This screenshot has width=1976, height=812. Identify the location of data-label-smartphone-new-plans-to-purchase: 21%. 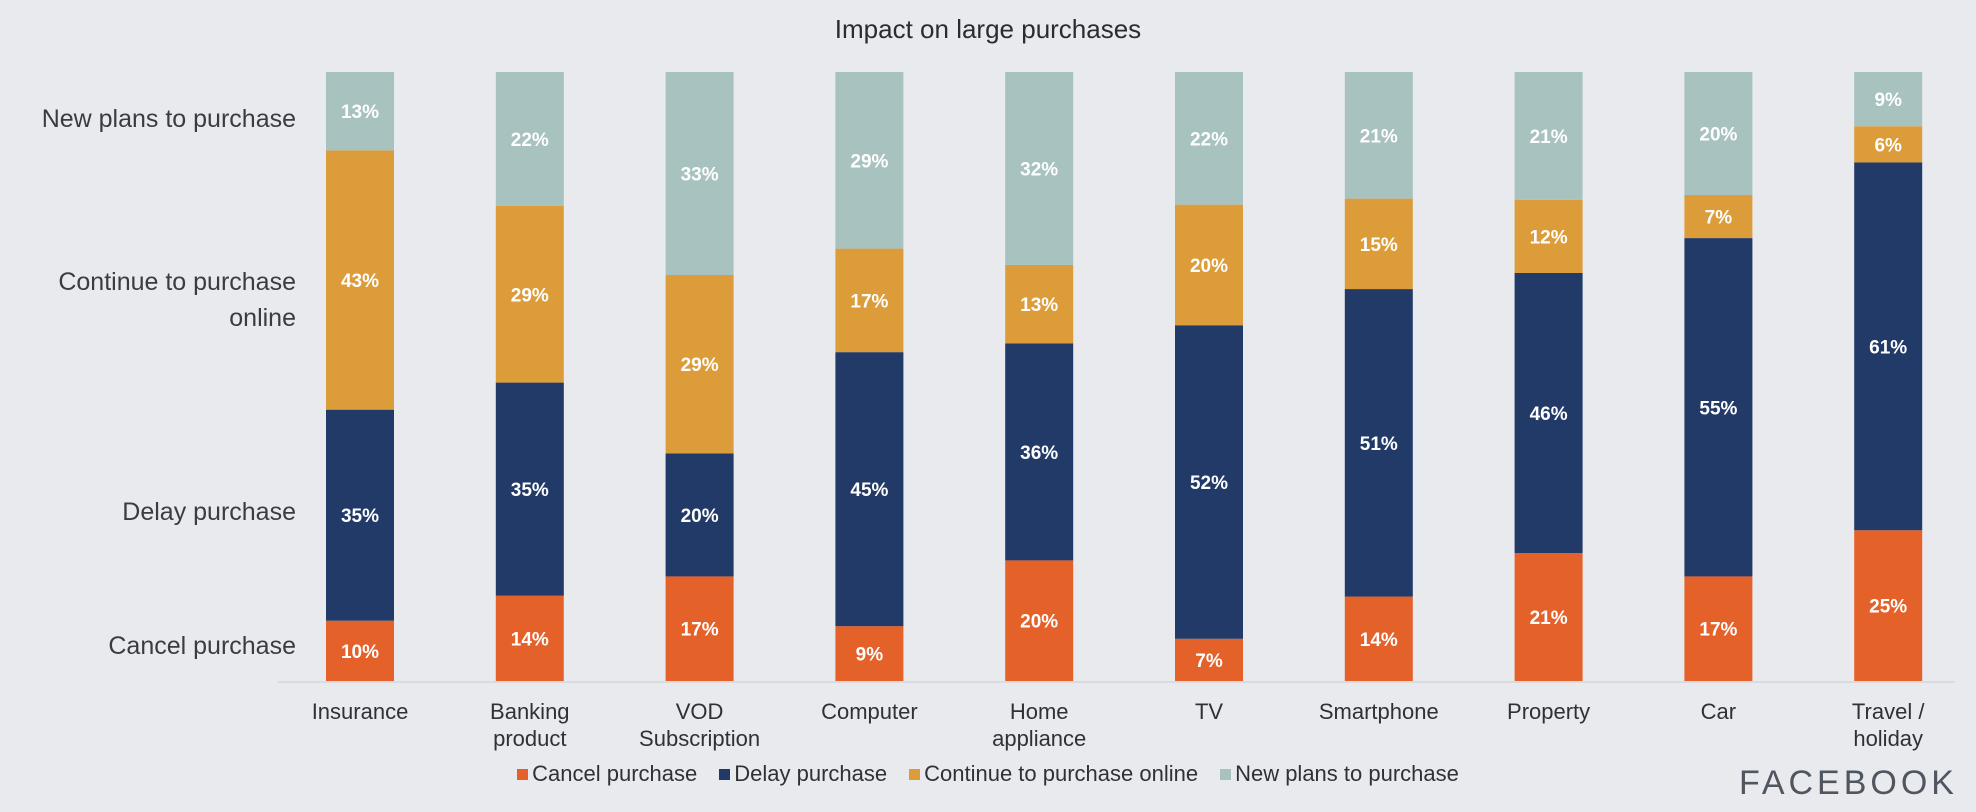
(1379, 136).